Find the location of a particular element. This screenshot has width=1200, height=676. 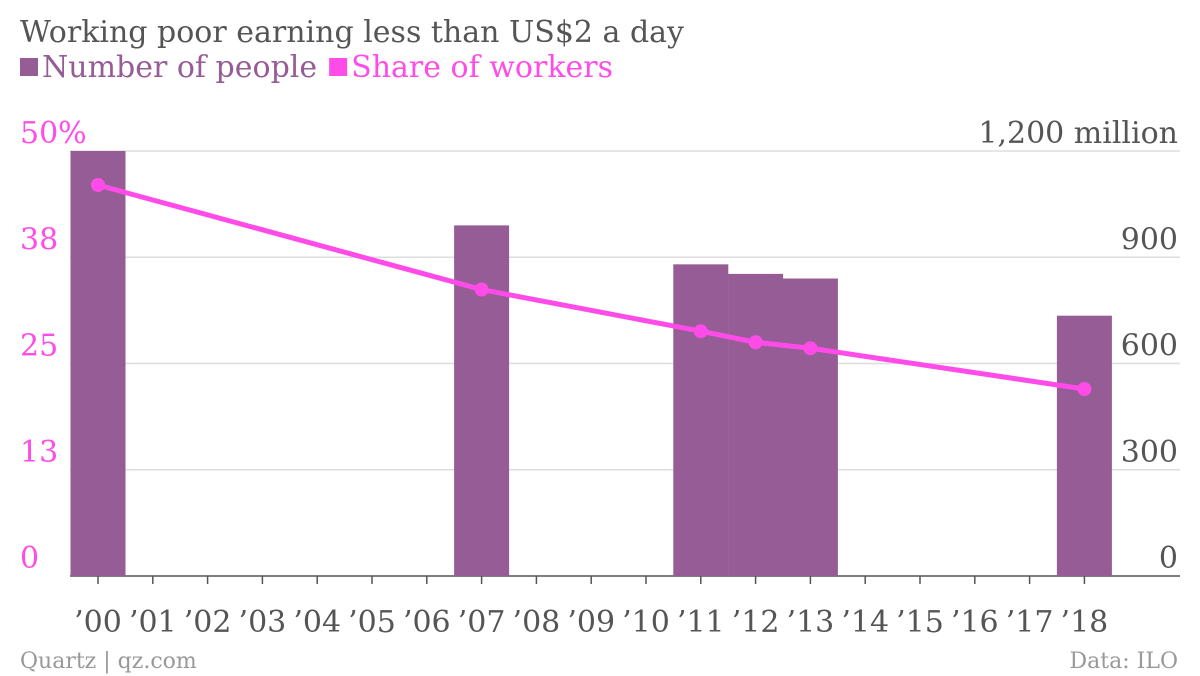

x-tick-label: ’02 is located at coordinates (208, 622).